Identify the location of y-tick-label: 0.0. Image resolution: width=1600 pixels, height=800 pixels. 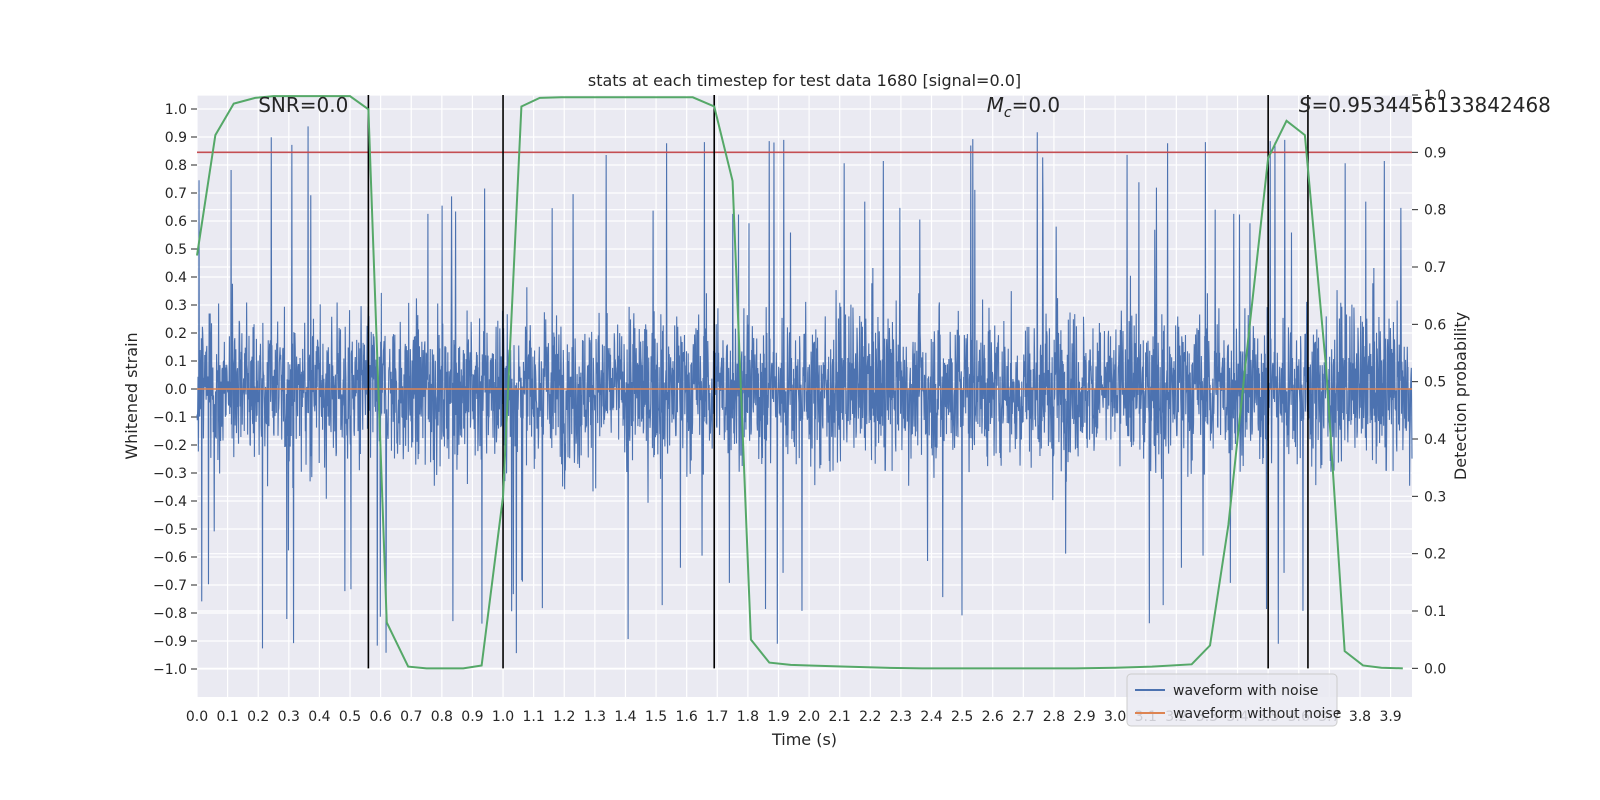
(176, 390).